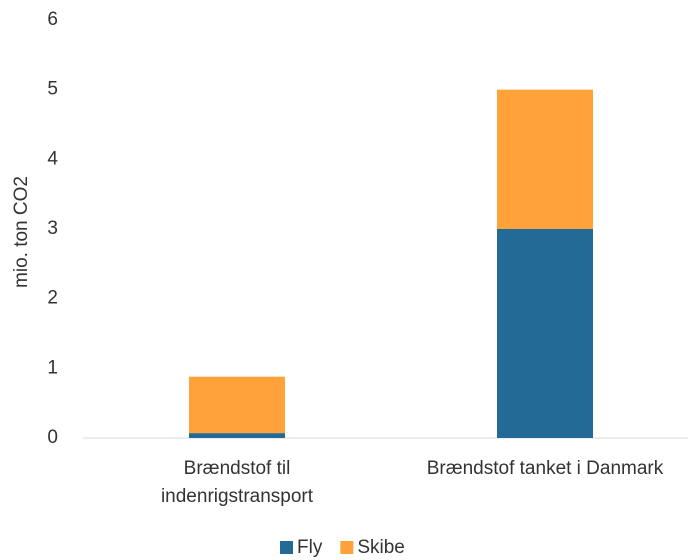 The width and height of the screenshot is (688, 560). Describe the element at coordinates (545, 468) in the screenshot. I see `x-tick-label: Brændstof tanket i Danmark` at that location.